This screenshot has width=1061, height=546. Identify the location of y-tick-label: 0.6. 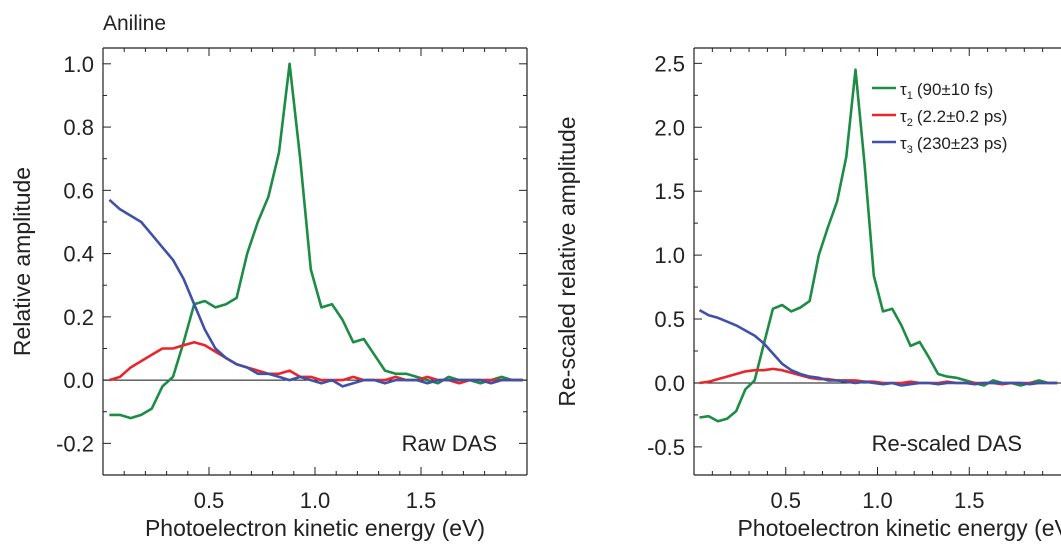
(78, 190).